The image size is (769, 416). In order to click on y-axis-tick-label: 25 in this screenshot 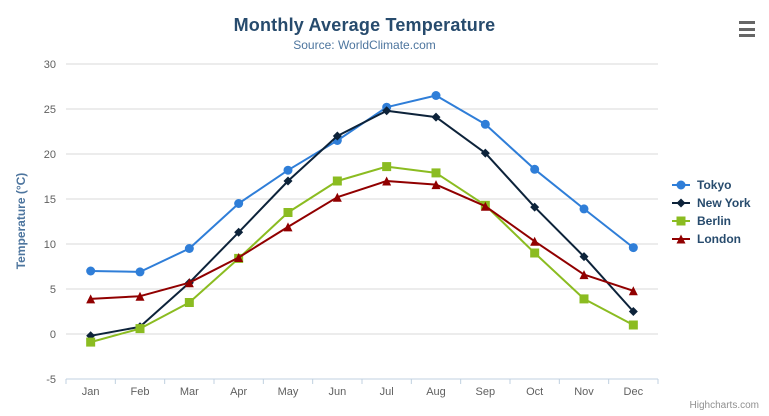, I will do `click(50, 110)`.